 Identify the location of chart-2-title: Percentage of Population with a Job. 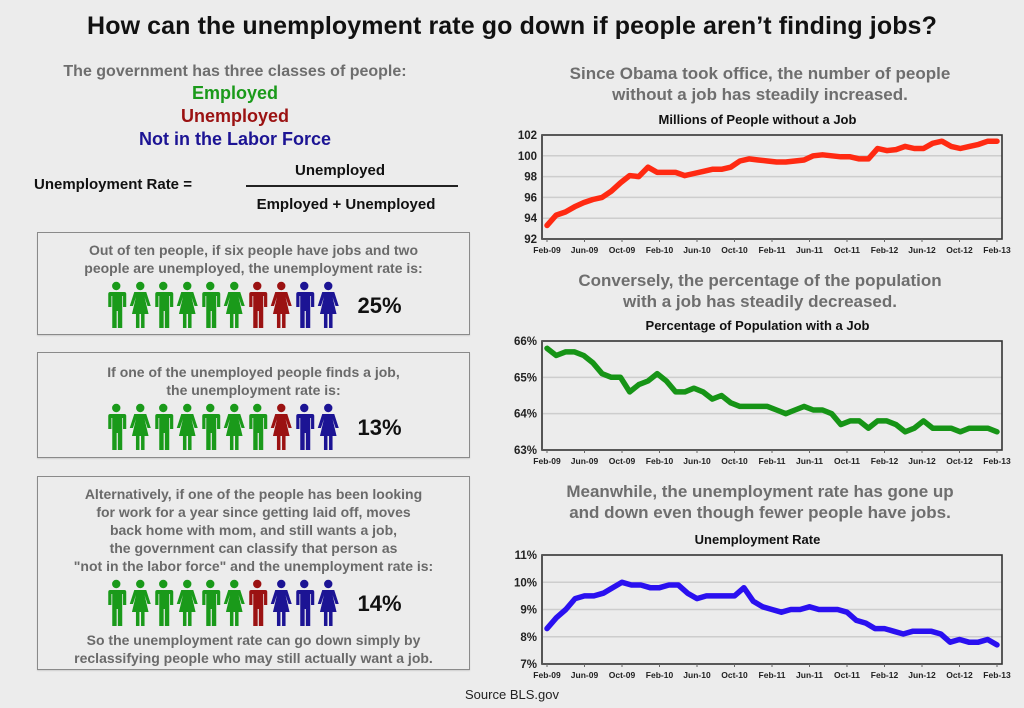
(757, 325).